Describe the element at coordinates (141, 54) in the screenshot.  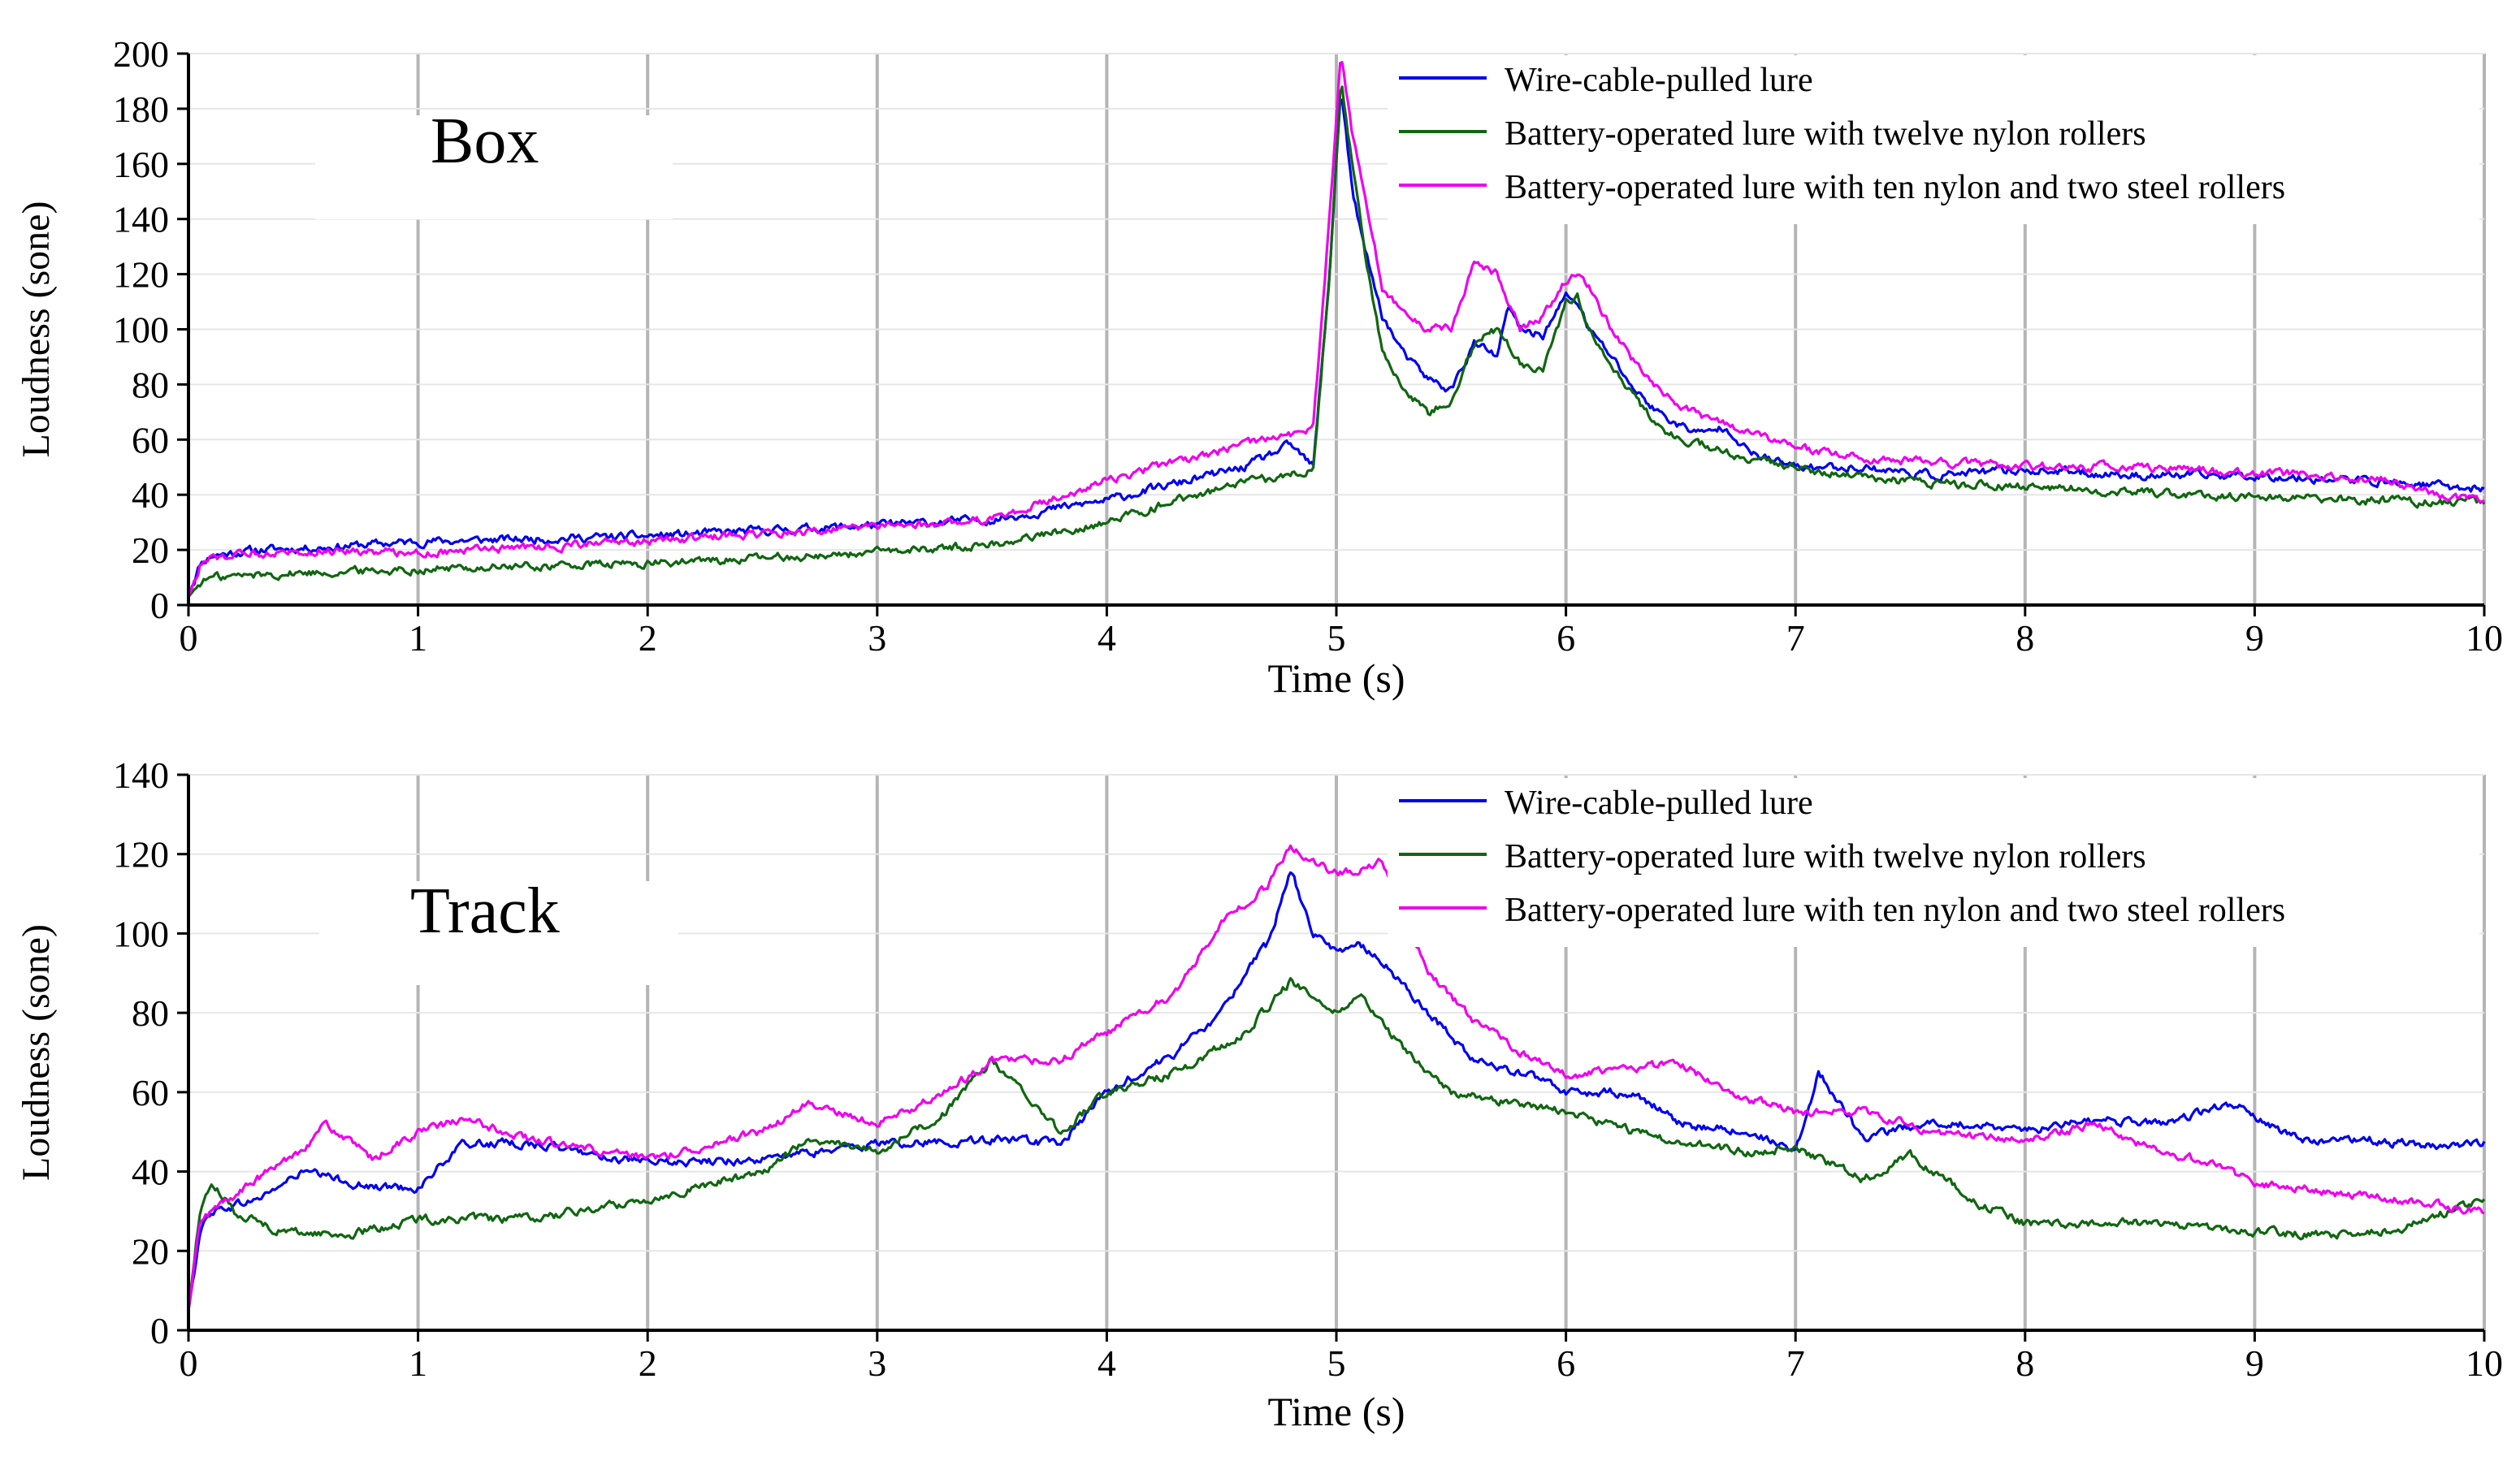
I see `y-tick-label: 200` at that location.